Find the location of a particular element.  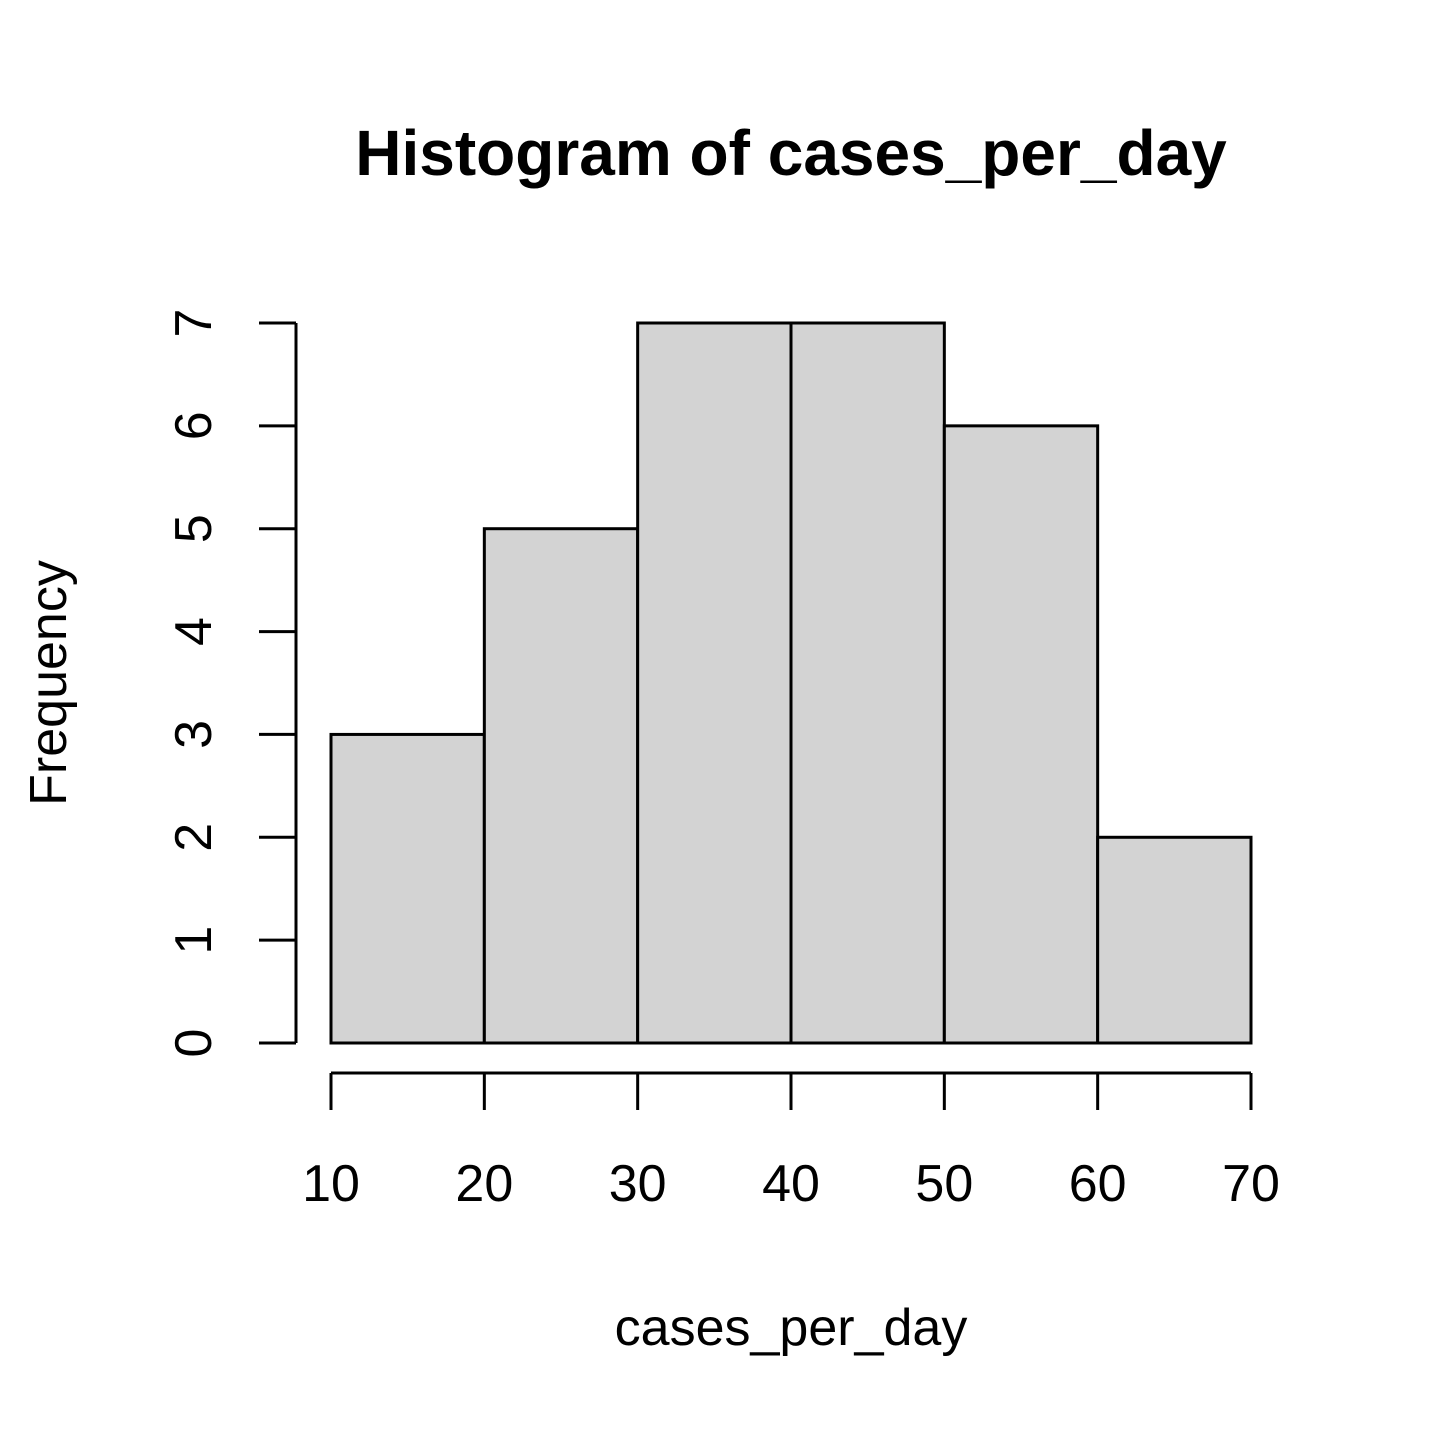

x-tick-label-40: 40 is located at coordinates (791, 1184).